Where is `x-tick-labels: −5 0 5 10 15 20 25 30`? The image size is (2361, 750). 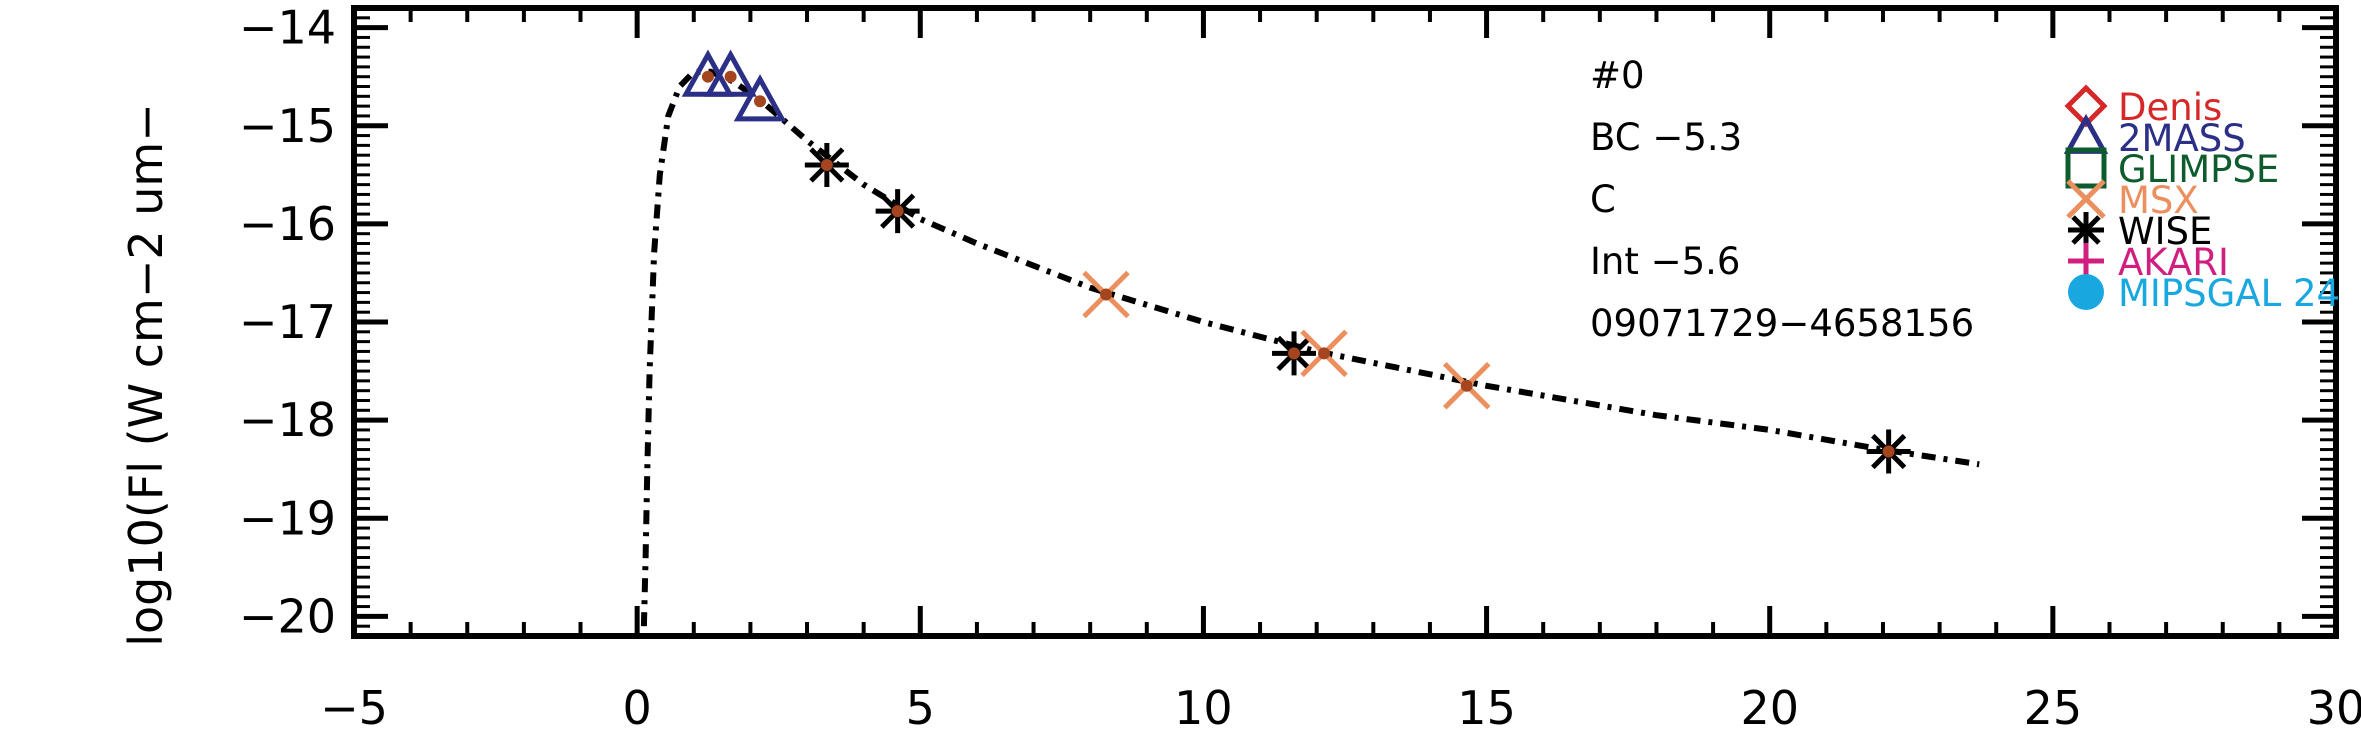
x-tick-labels: −5 0 5 10 15 20 25 30 is located at coordinates (1340, 708).